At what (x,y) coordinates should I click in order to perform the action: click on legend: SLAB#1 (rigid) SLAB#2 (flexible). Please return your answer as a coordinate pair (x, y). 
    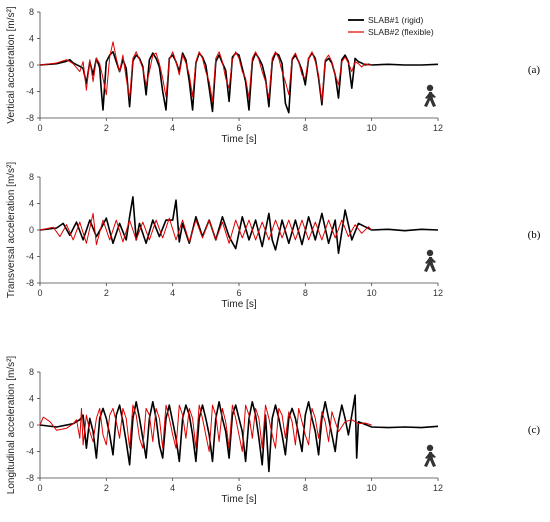
    Looking at the image, I should click on (391, 26).